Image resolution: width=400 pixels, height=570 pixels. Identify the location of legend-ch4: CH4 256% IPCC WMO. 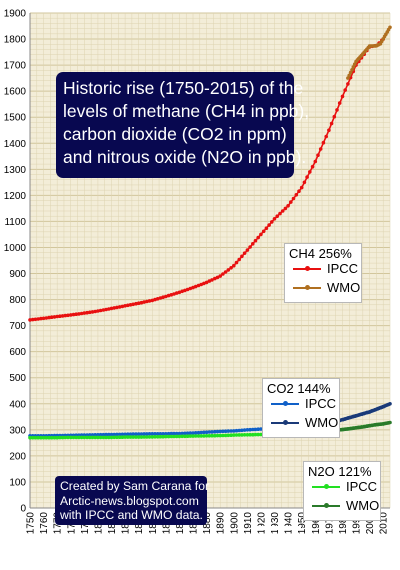
(323, 273).